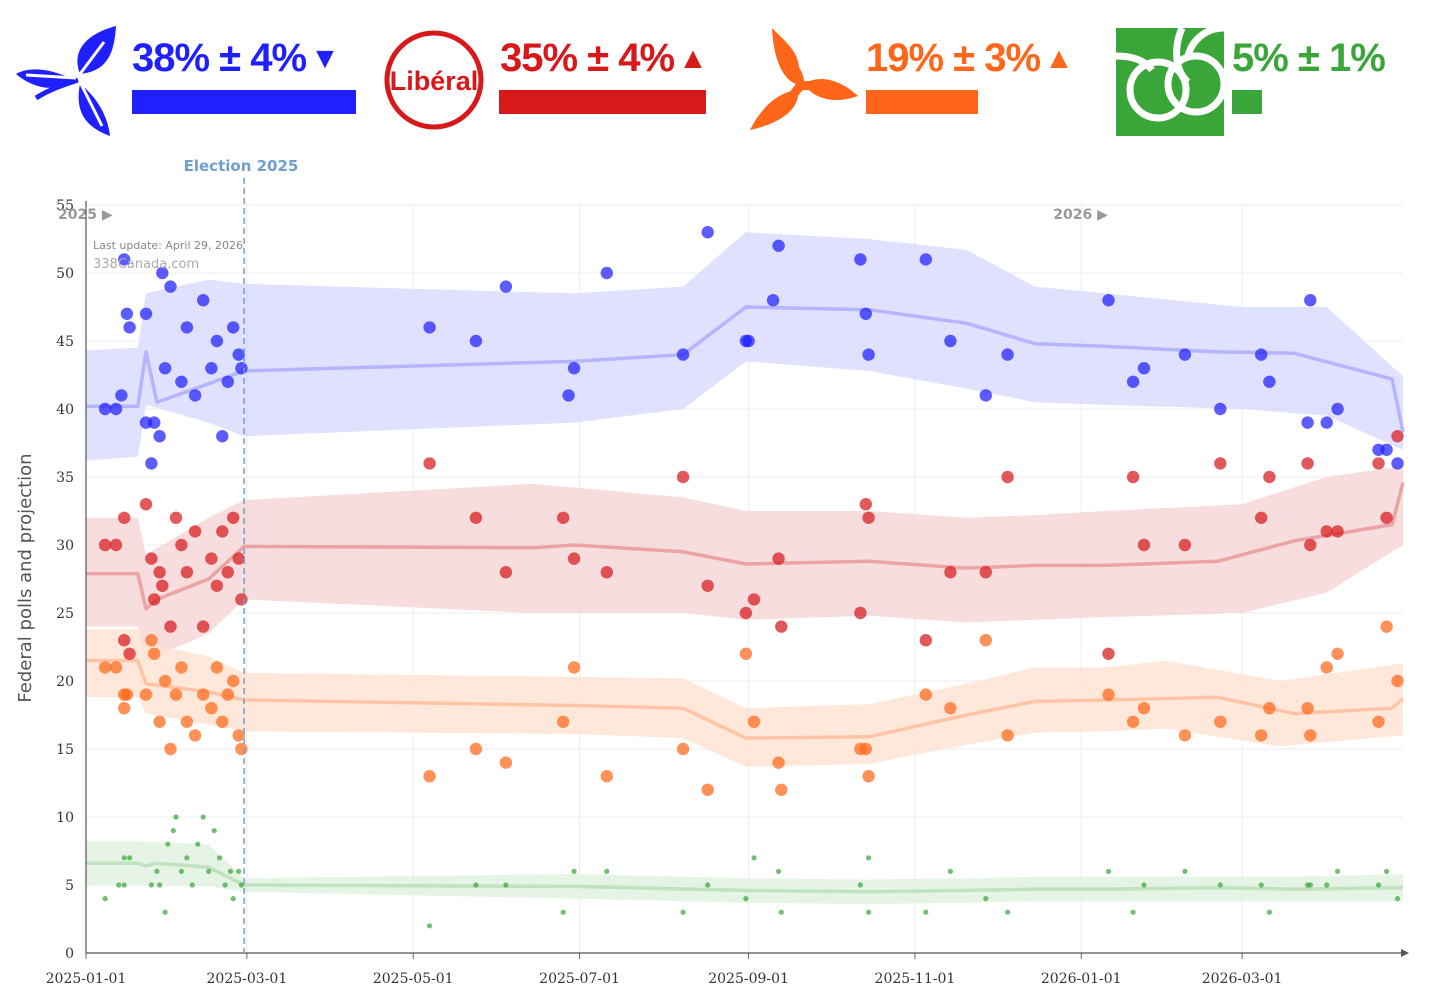 The height and width of the screenshot is (999, 1440). Describe the element at coordinates (604, 58) in the screenshot. I see `lpc-estimate: 35% ± 4% ▲` at that location.